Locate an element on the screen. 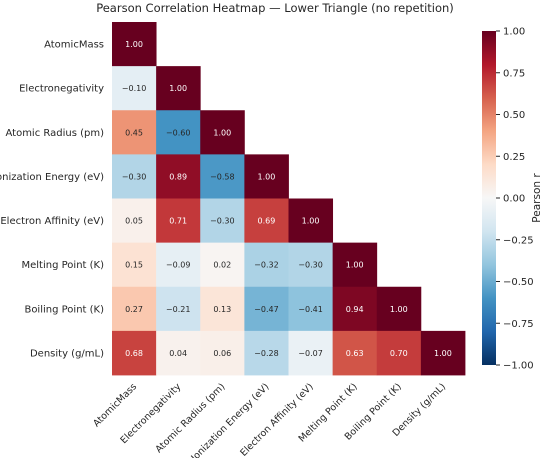 The width and height of the screenshot is (550, 458). column-label: Electron Affinity (eV) is located at coordinates (276, 419).